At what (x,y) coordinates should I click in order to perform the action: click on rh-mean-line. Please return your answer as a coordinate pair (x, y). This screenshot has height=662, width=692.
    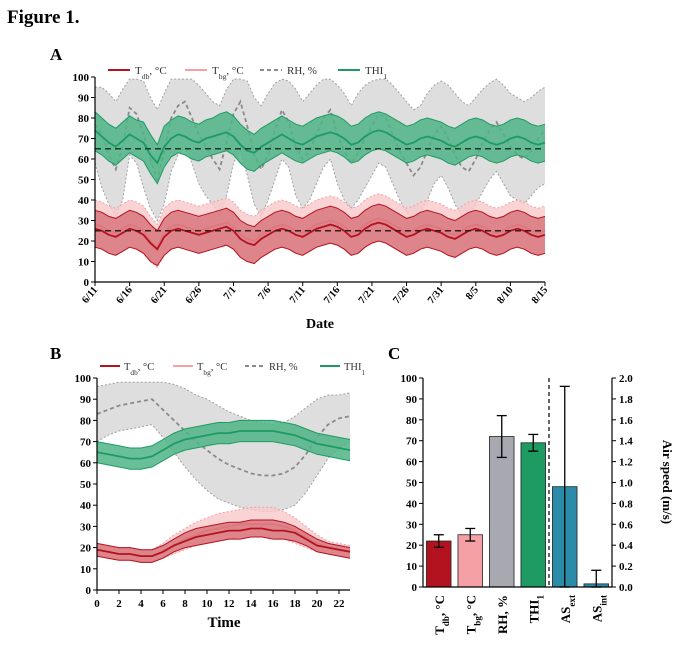
    Looking at the image, I should click on (223, 437).